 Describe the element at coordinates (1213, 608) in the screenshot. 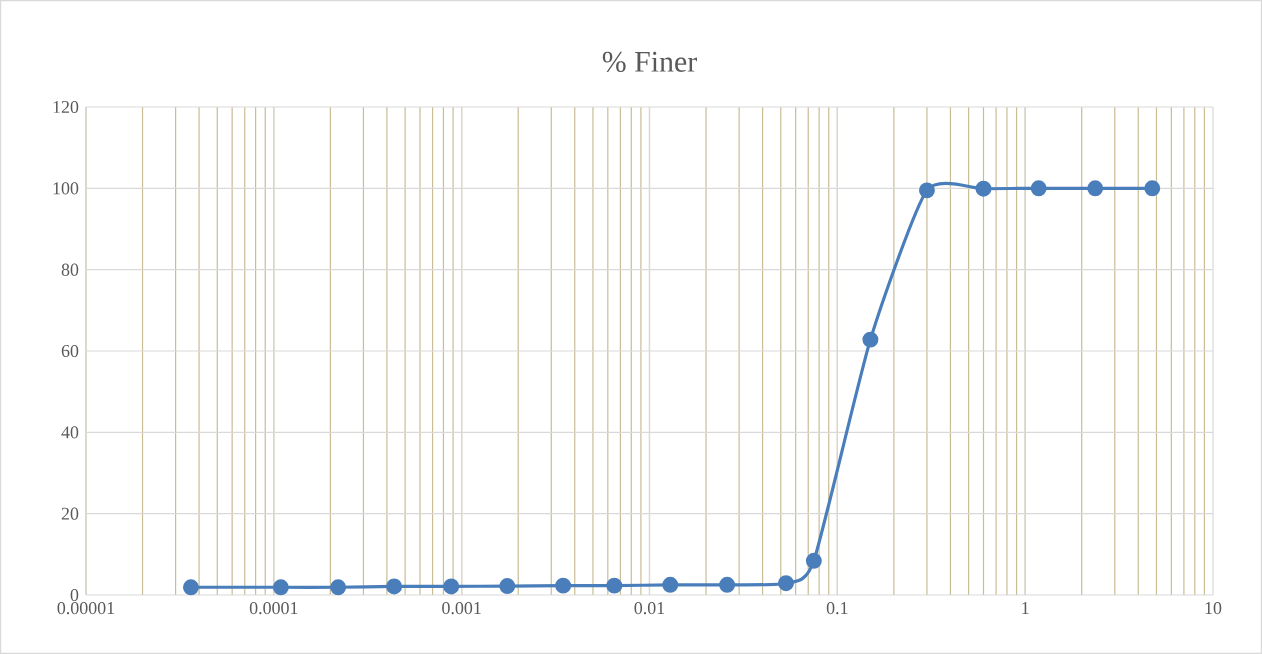

I see `x-tick-label: 10` at that location.